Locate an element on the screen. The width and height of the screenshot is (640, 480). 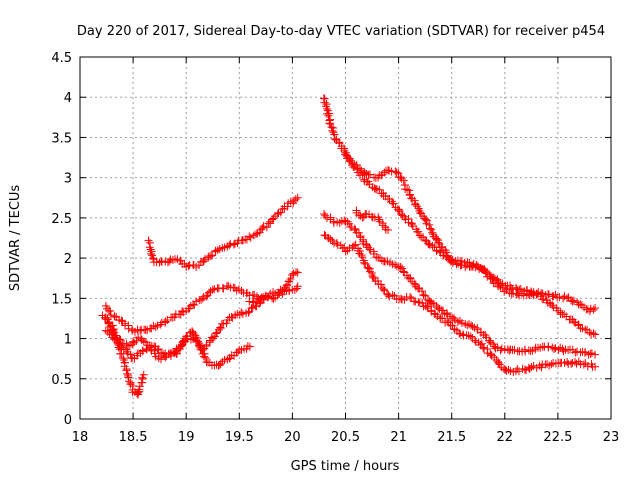
x-axis-label: GPS time / hours is located at coordinates (345, 466).